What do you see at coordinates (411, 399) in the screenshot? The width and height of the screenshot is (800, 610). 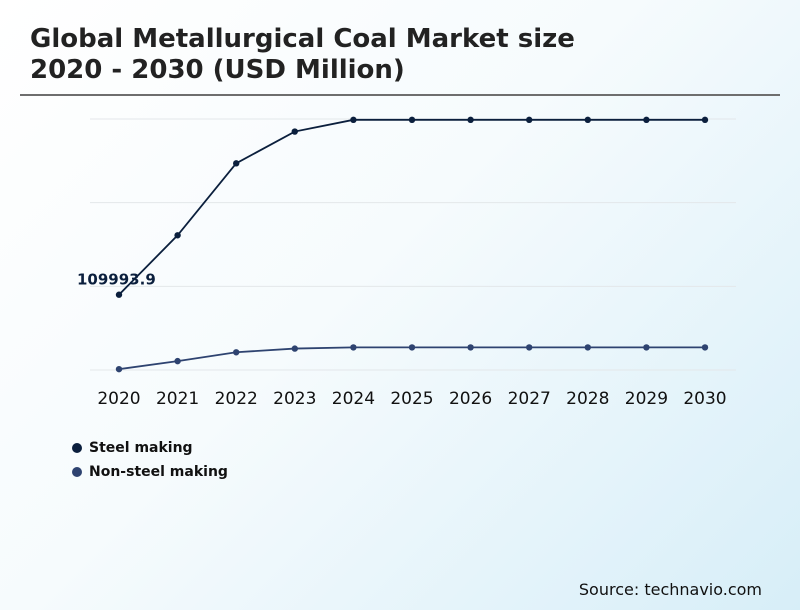 I see `x-tick-label: 2025` at bounding box center [411, 399].